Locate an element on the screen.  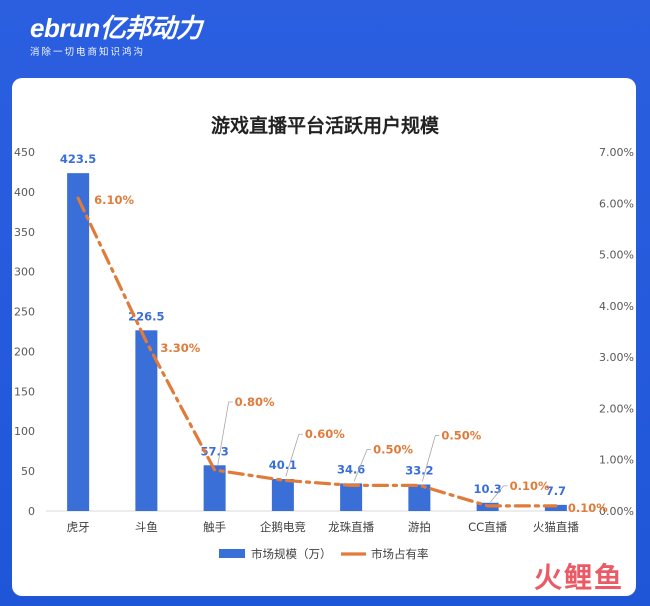
line-data-label: 3.30% is located at coordinates (180, 348).